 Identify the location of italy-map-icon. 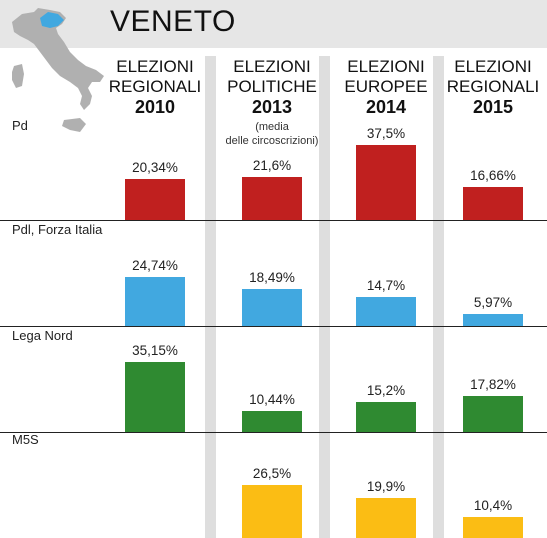
(58, 70).